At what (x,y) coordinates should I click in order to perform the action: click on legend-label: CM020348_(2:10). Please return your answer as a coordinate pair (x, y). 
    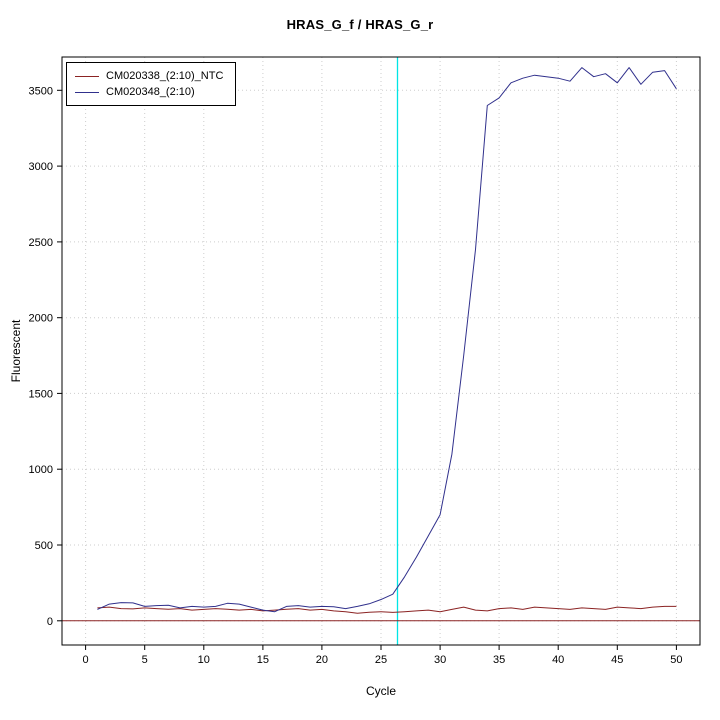
    Looking at the image, I should click on (150, 92).